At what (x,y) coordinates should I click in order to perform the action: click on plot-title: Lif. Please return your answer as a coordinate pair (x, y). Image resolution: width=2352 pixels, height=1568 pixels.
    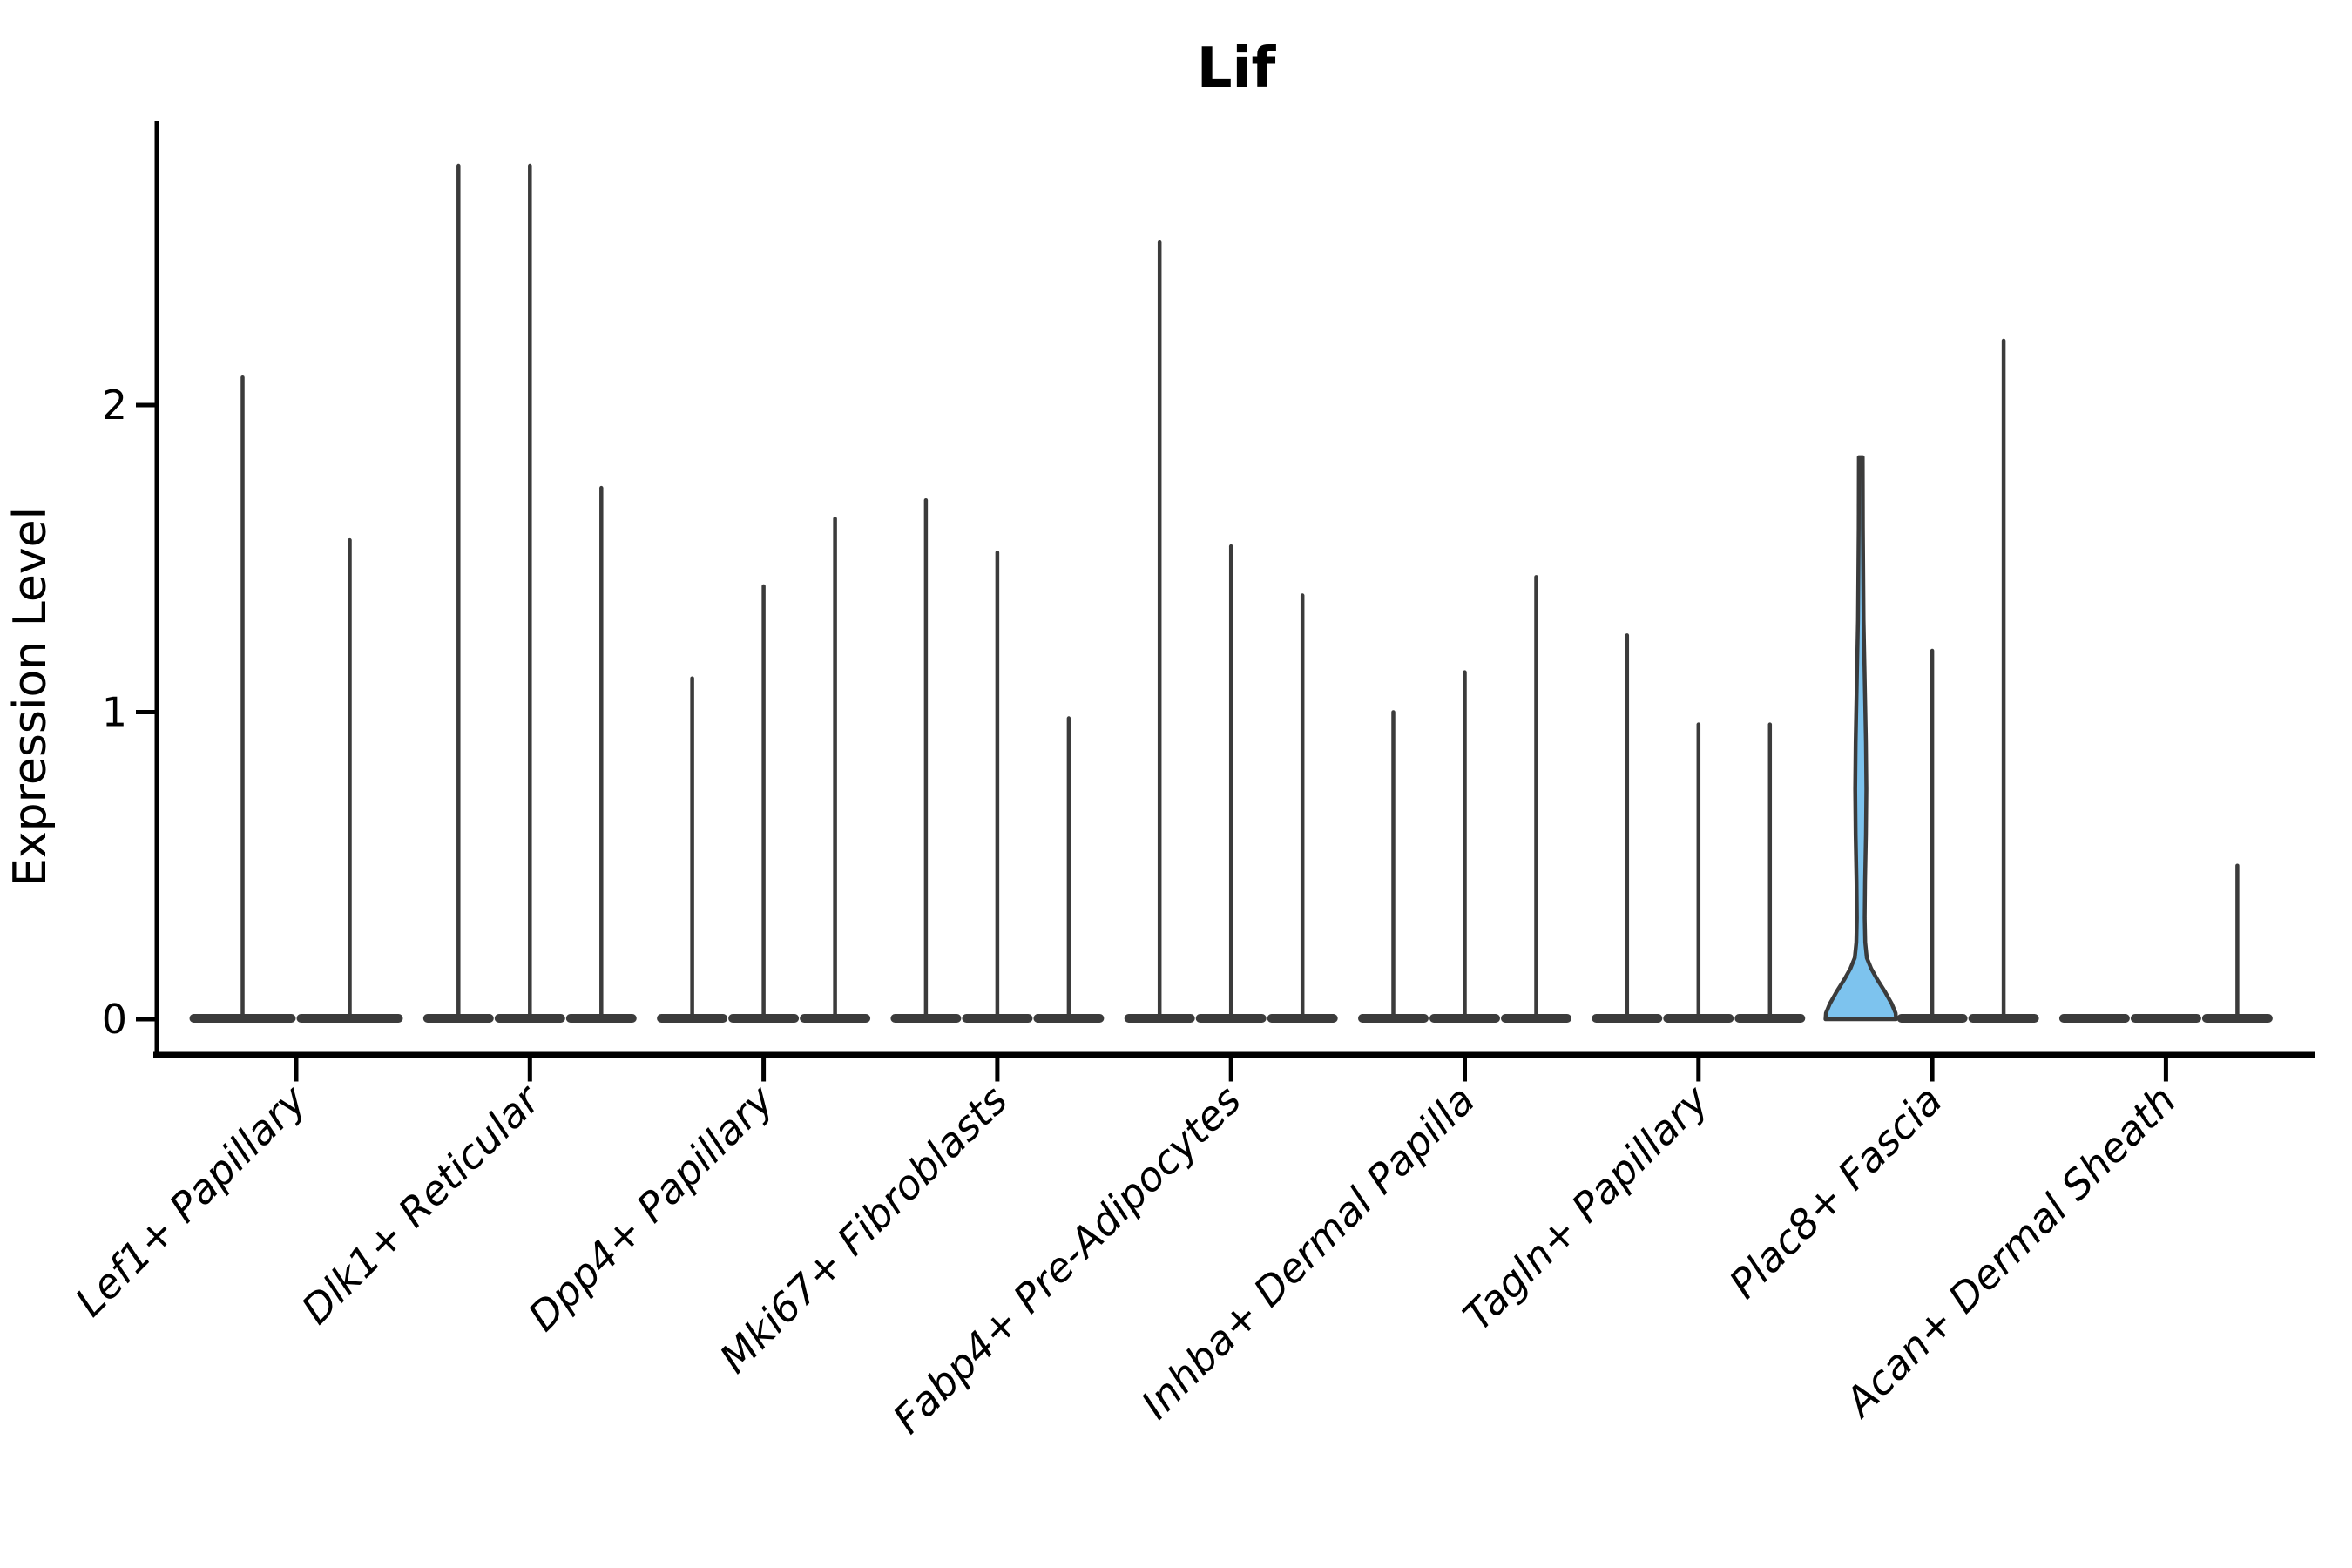
    Looking at the image, I should click on (1237, 69).